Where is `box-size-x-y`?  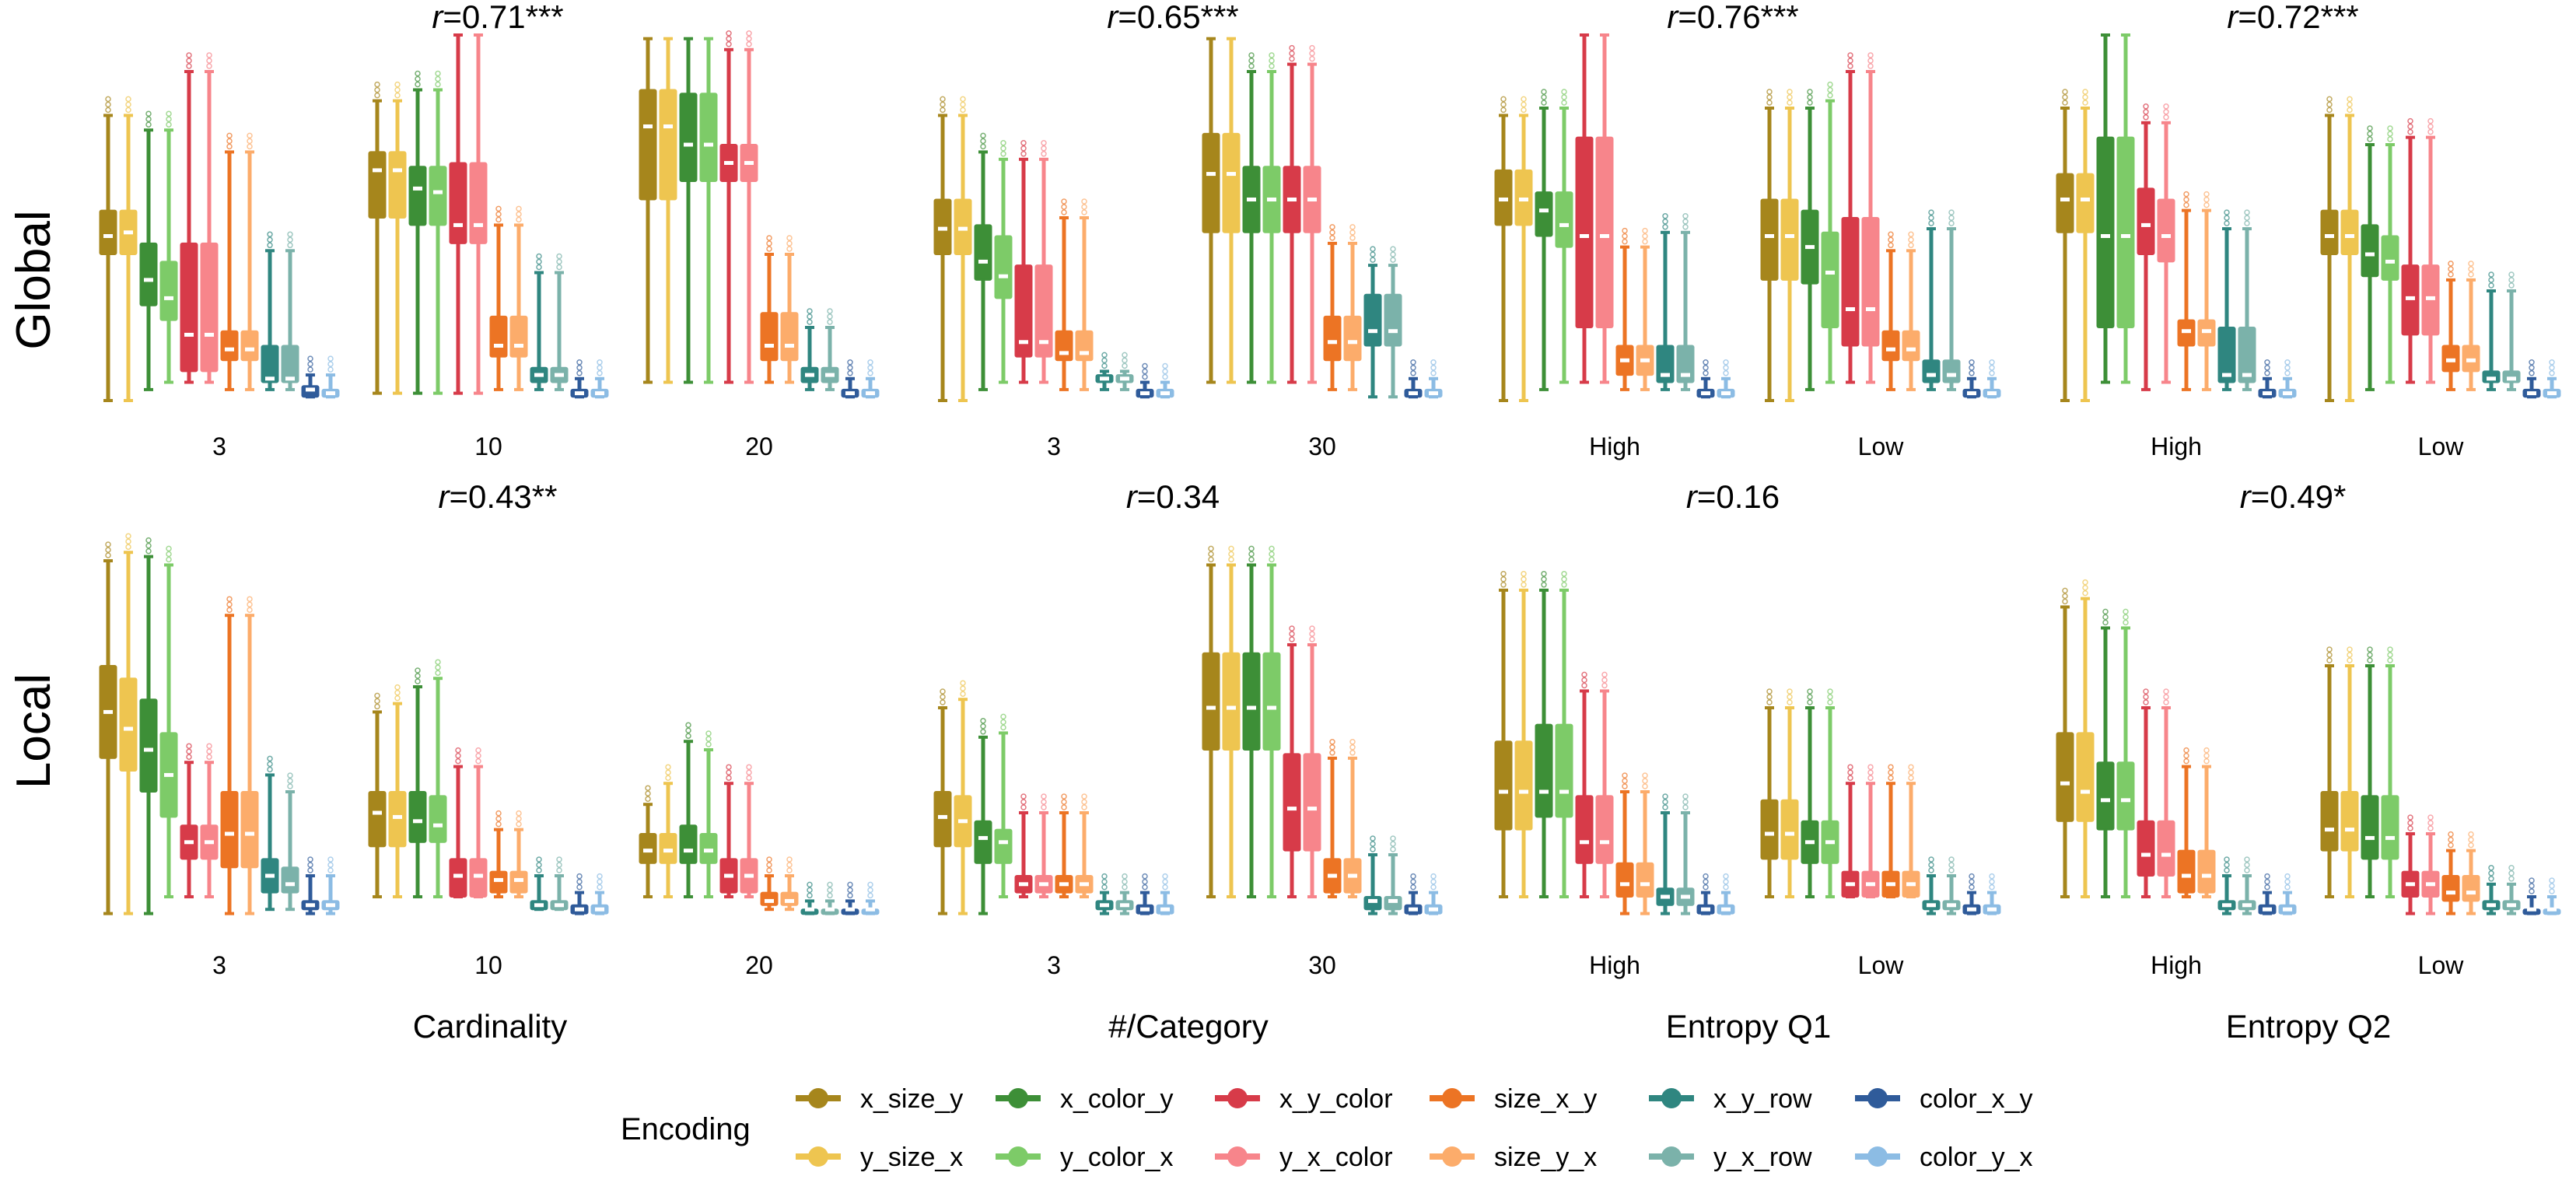 box-size-x-y is located at coordinates (2450, 873).